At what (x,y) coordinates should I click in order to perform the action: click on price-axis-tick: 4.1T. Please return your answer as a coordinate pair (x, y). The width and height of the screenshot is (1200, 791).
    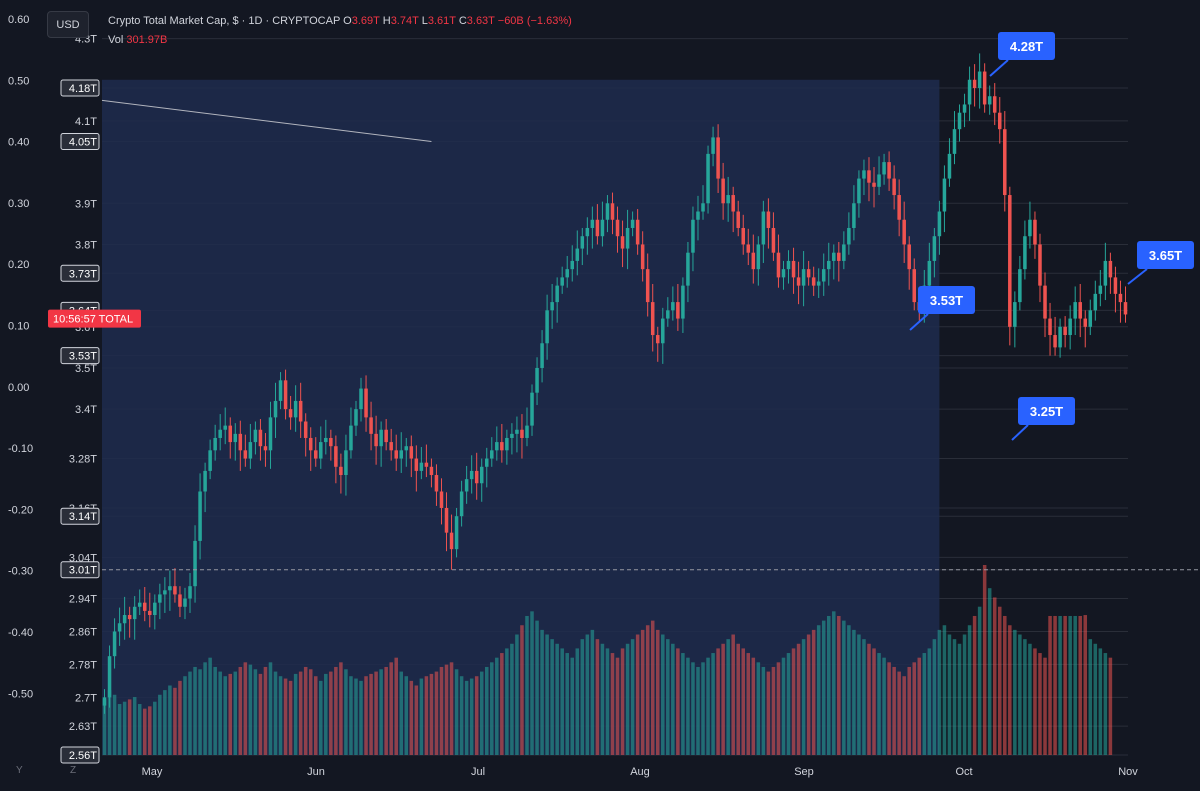
    Looking at the image, I should click on (86, 122).